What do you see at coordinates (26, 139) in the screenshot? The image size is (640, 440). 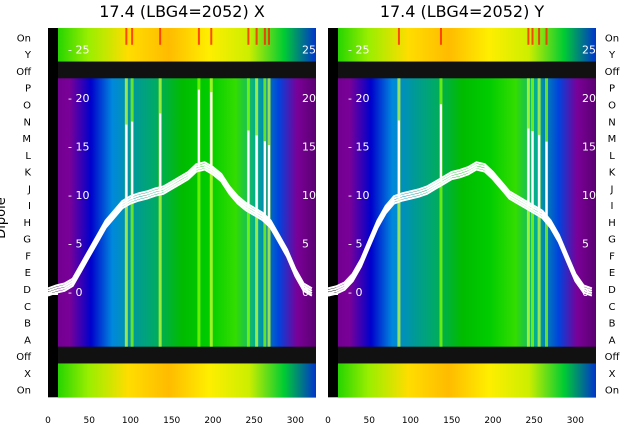 I see `dipole-label: M` at bounding box center [26, 139].